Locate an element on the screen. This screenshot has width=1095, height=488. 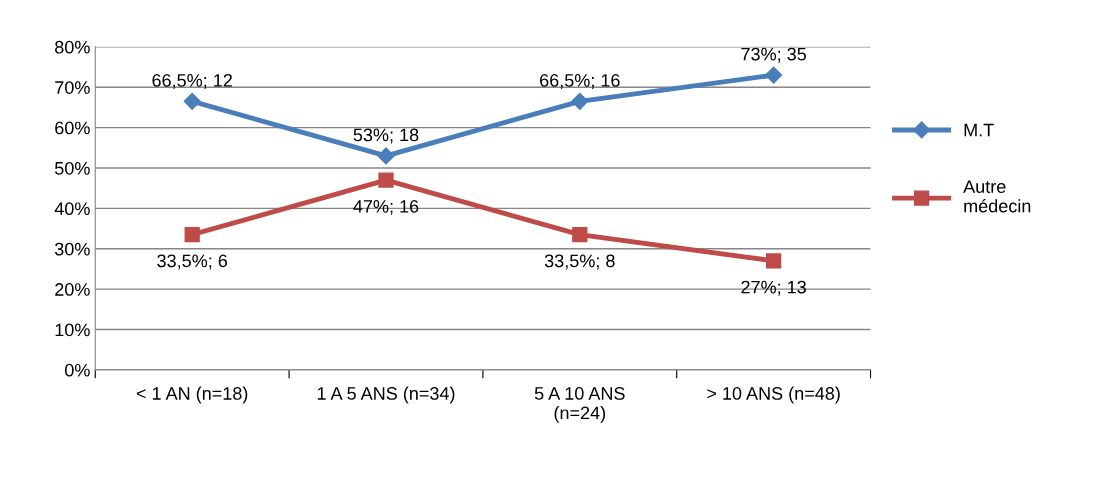
data-label: 66,5%; 12 is located at coordinates (192, 81).